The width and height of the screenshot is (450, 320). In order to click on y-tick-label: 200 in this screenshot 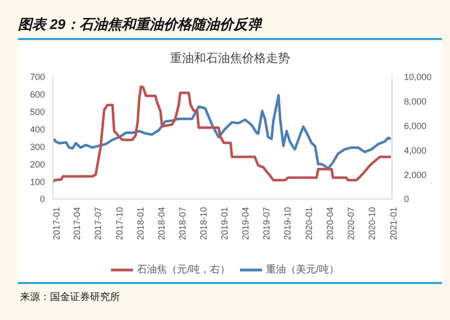, I will do `click(37, 164)`.